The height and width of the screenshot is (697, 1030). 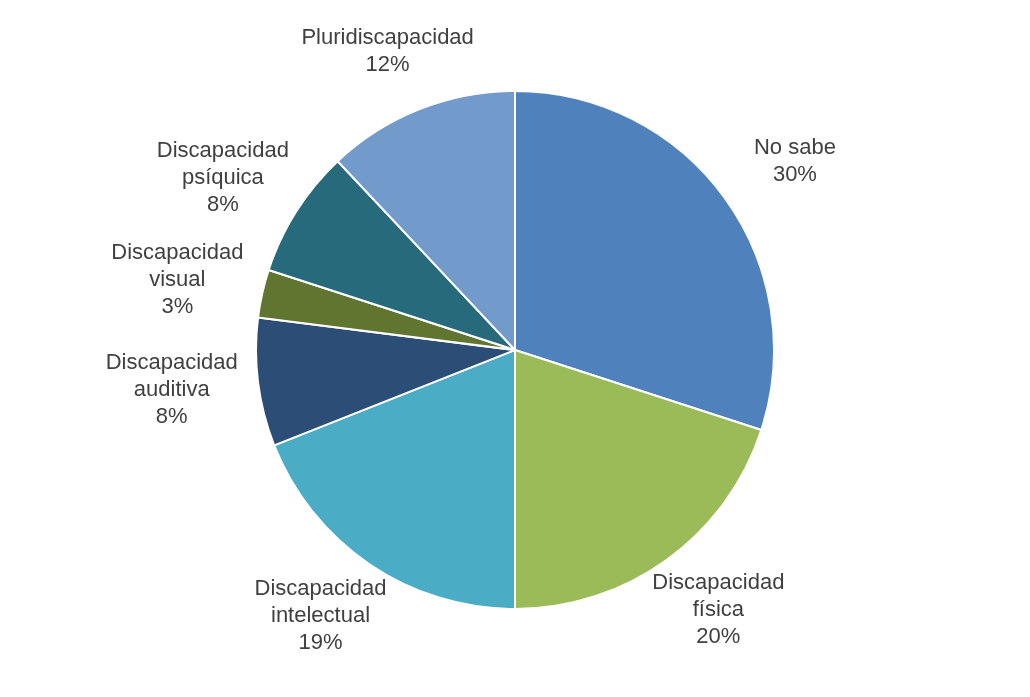 I want to click on slice-label: Discapacidad psíquica, so click(x=222, y=163).